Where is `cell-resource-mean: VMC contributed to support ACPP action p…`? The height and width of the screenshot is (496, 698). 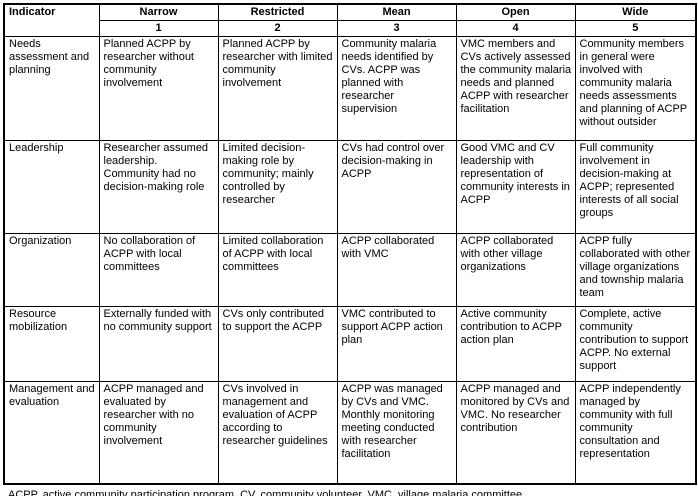 cell-resource-mean: VMC contributed to support ACPP action p… is located at coordinates (396, 344).